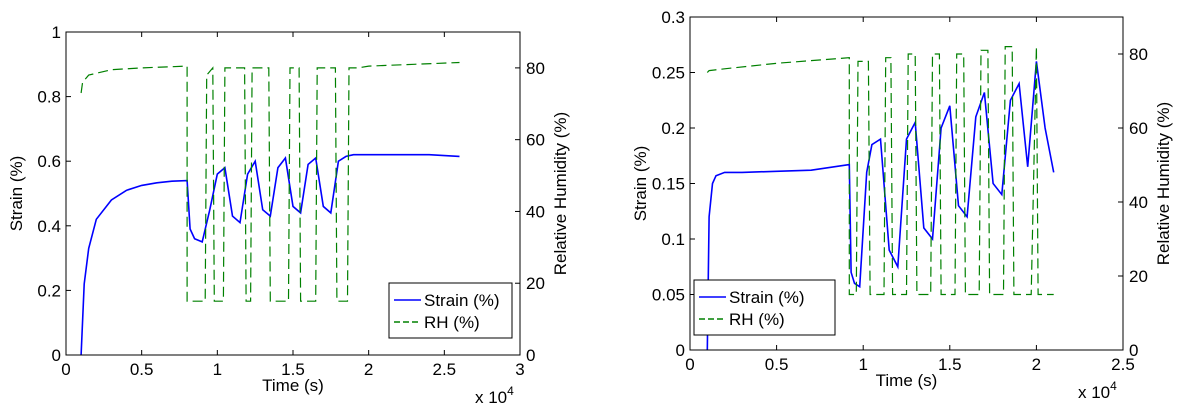 This screenshot has width=1180, height=410. What do you see at coordinates (668, 73) in the screenshot?
I see `y-tick-label: 0.25` at bounding box center [668, 73].